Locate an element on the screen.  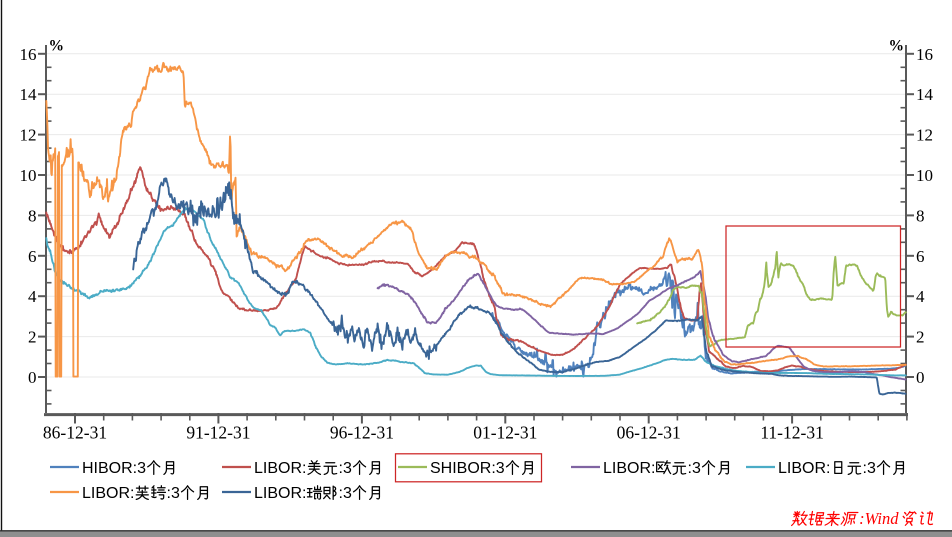
svg-text: 96-12-31 is located at coordinates (362, 433).